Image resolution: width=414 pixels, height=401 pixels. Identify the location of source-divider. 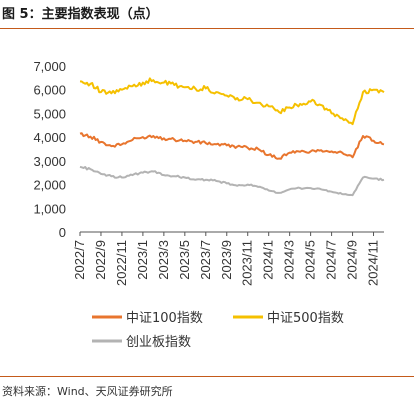
(207, 376).